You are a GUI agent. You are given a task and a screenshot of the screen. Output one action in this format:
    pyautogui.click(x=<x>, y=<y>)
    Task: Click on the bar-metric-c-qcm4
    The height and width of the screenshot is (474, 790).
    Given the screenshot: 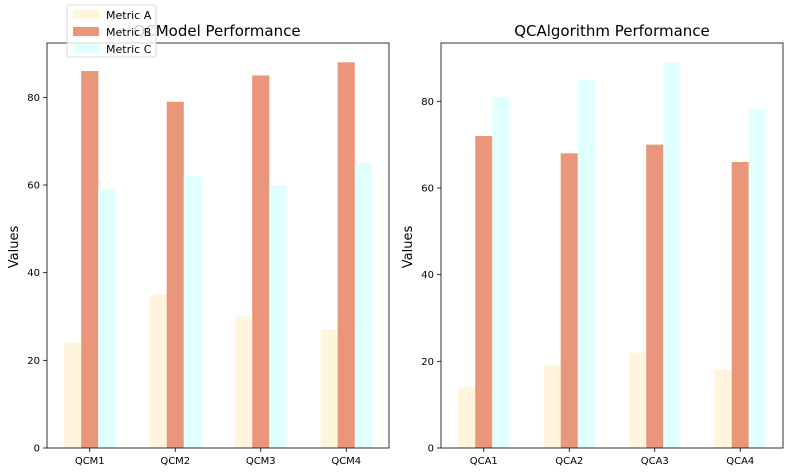 What is the action you would take?
    pyautogui.click(x=363, y=305)
    